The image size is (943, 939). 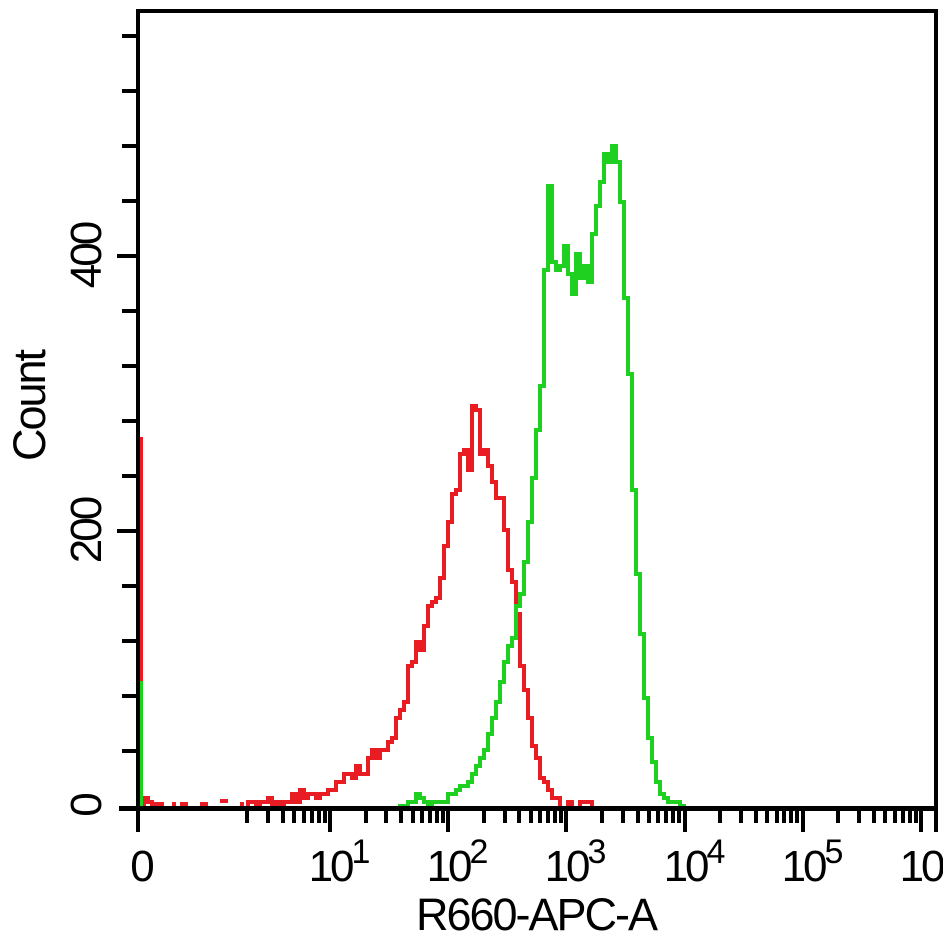 I want to click on svg-text: R660-APC-A, so click(x=537, y=914).